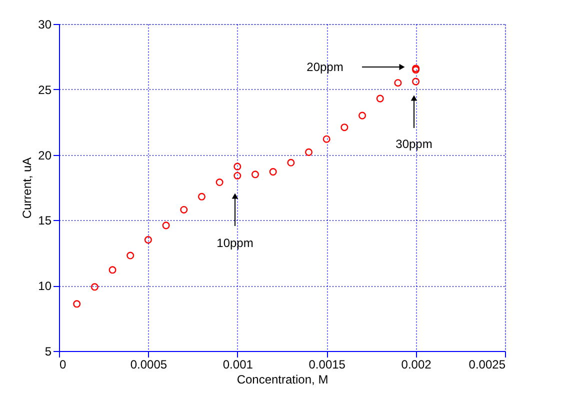  What do you see at coordinates (416, 365) in the screenshot?
I see `x-tick-label: 0.002` at bounding box center [416, 365].